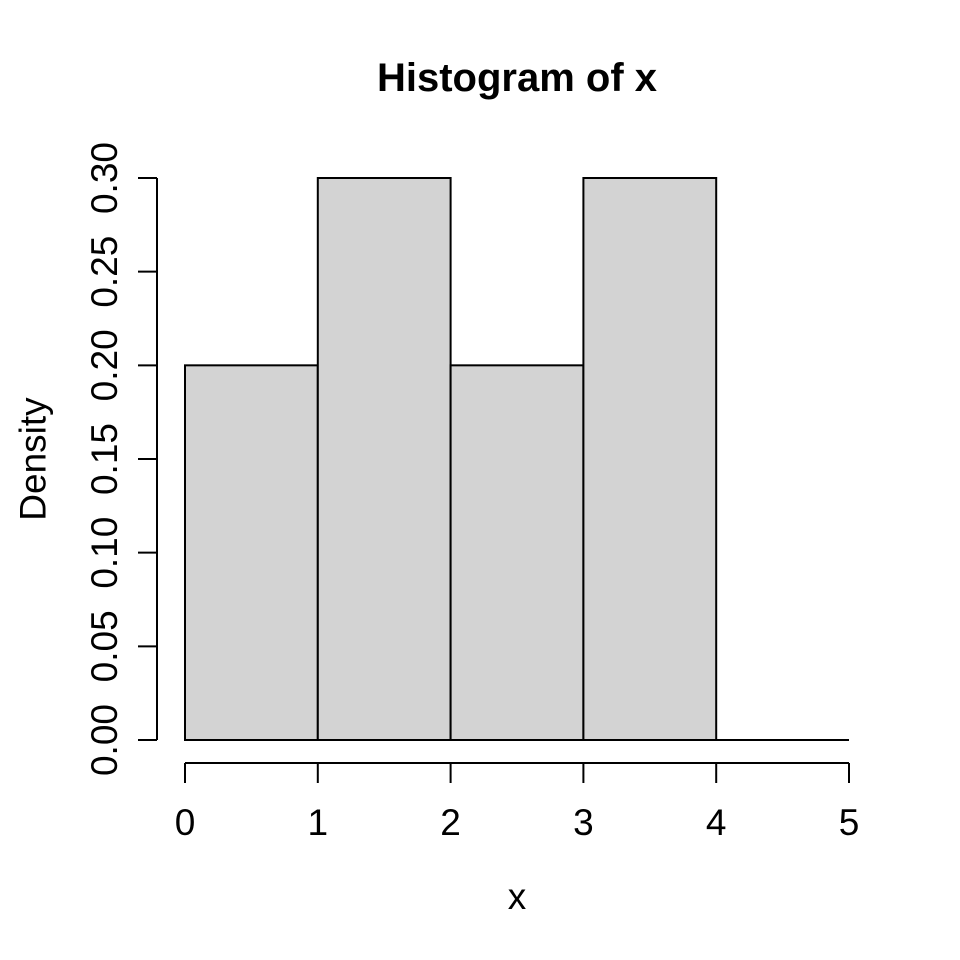 Image resolution: width=960 pixels, height=960 pixels. What do you see at coordinates (849, 822) in the screenshot?
I see `x-tick-label: 5` at bounding box center [849, 822].